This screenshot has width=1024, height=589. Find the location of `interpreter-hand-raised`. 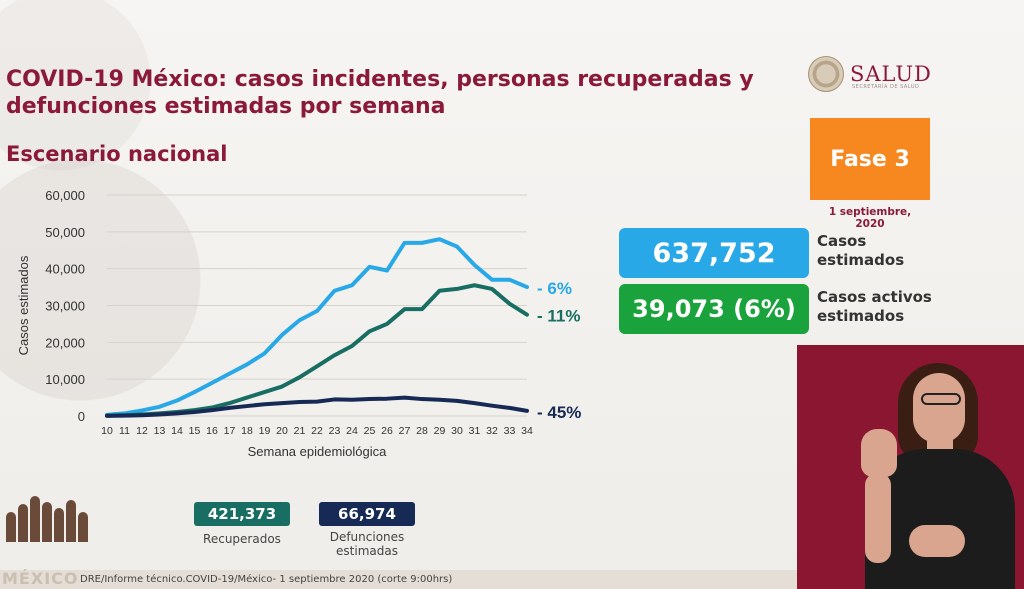

interpreter-hand-raised is located at coordinates (879, 453).